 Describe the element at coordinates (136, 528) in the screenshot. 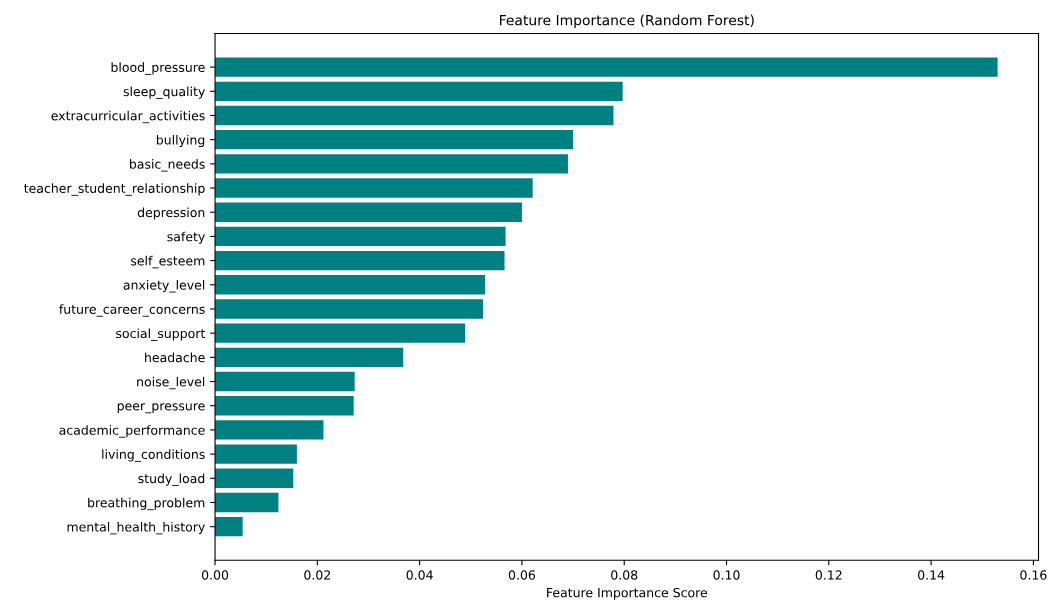

I see `y-tick-label: mental_health_history` at that location.